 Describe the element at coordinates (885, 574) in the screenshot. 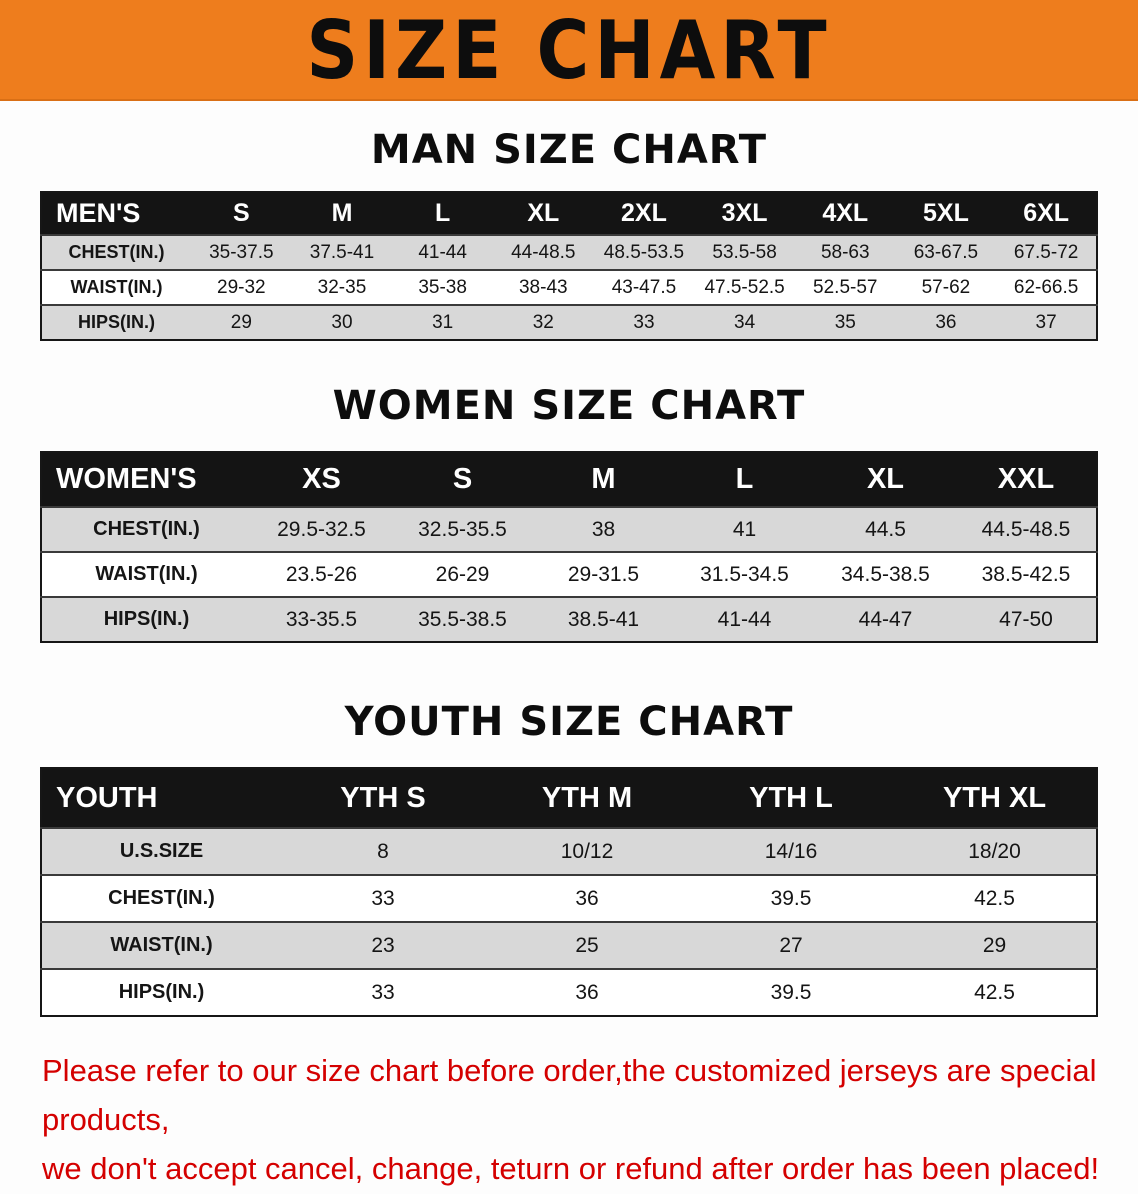

I see `size-value-cell: 34.5-38.5` at that location.